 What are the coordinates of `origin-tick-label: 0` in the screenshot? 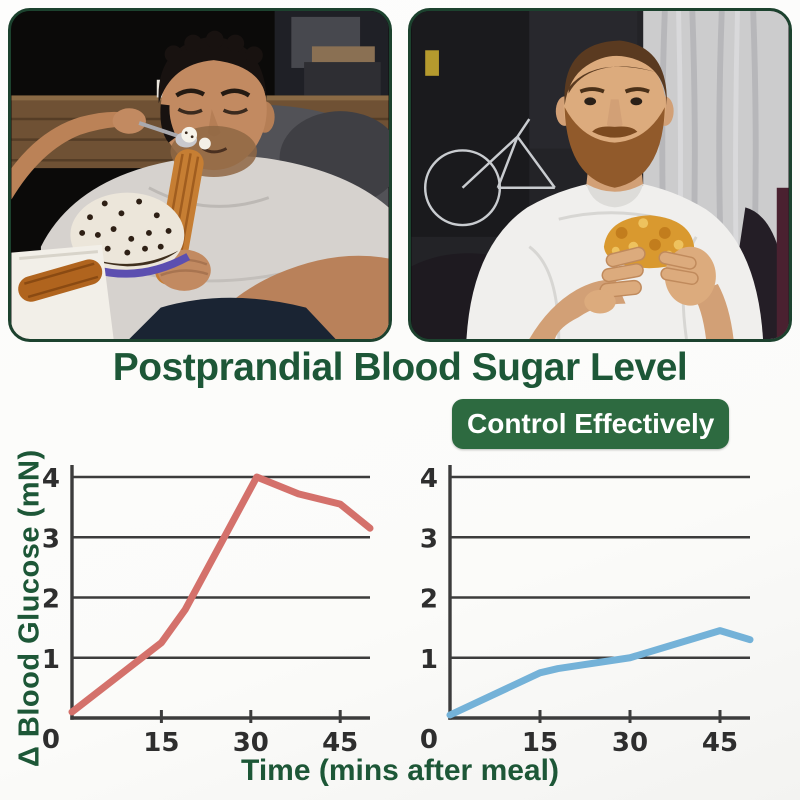 It's located at (429, 740).